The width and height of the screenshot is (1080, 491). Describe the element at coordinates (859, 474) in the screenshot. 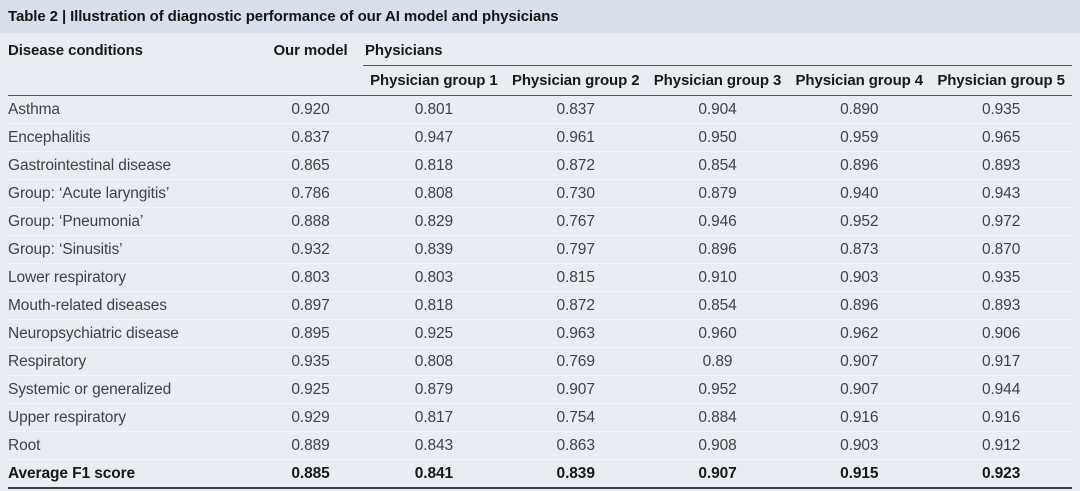

I see `physician-group-value-cell: 0.915` at that location.